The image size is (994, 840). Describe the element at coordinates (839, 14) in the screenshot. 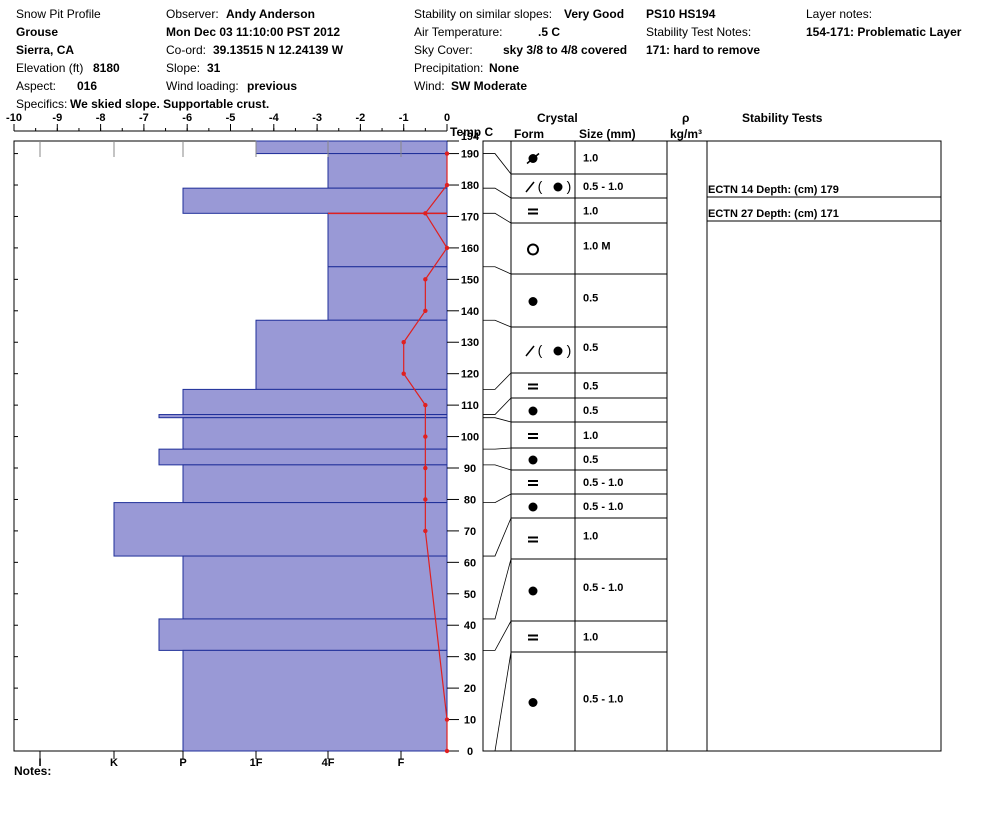

I see `layer-notes-label: Layer notes:` at that location.